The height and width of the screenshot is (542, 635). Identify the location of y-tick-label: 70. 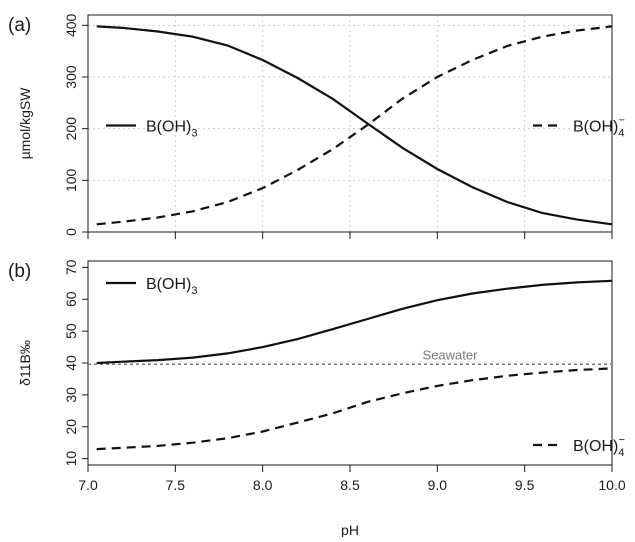
(71, 267).